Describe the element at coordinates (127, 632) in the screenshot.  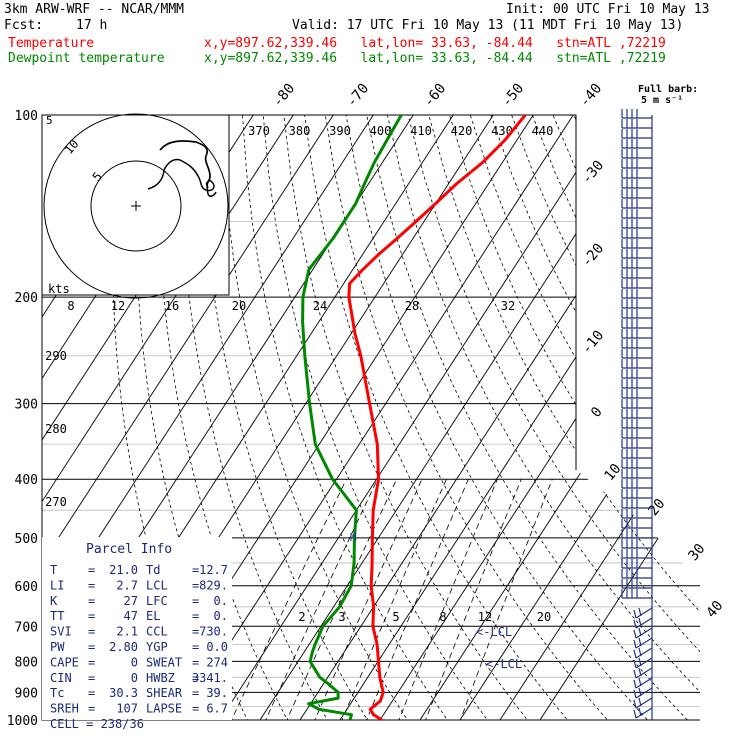
I see `parcel-value: 2.1` at that location.